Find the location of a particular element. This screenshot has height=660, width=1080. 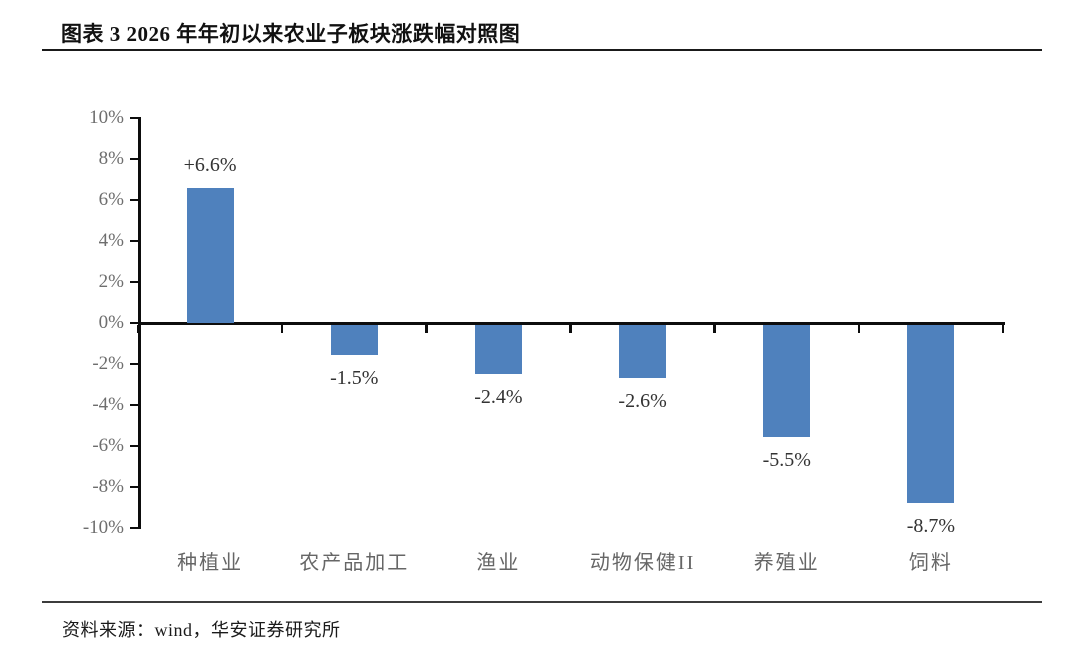

y-tick-label: 0% is located at coordinates (111, 322).